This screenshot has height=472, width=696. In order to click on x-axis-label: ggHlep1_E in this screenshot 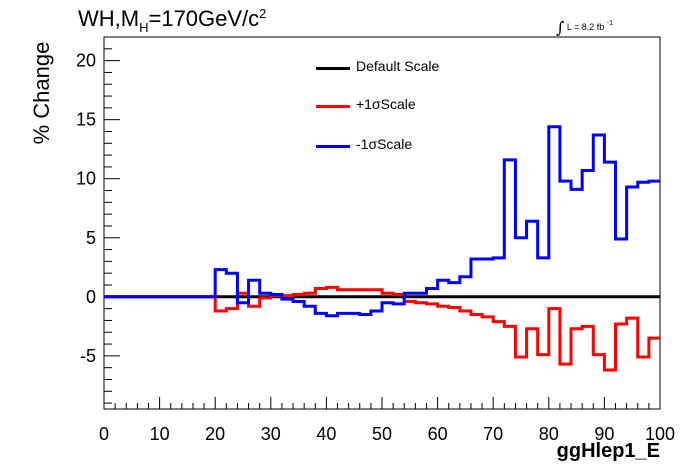, I will do `click(608, 451)`.